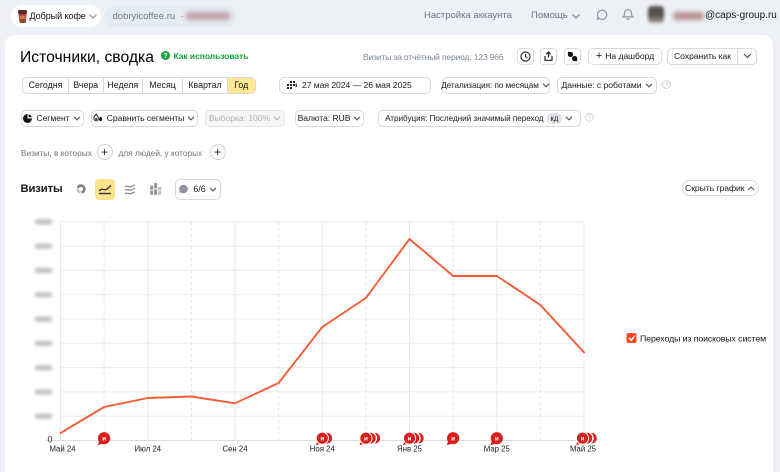 The height and width of the screenshot is (472, 780). Describe the element at coordinates (703, 338) in the screenshot. I see `svg-text: Переходы из поисковых систем` at that location.